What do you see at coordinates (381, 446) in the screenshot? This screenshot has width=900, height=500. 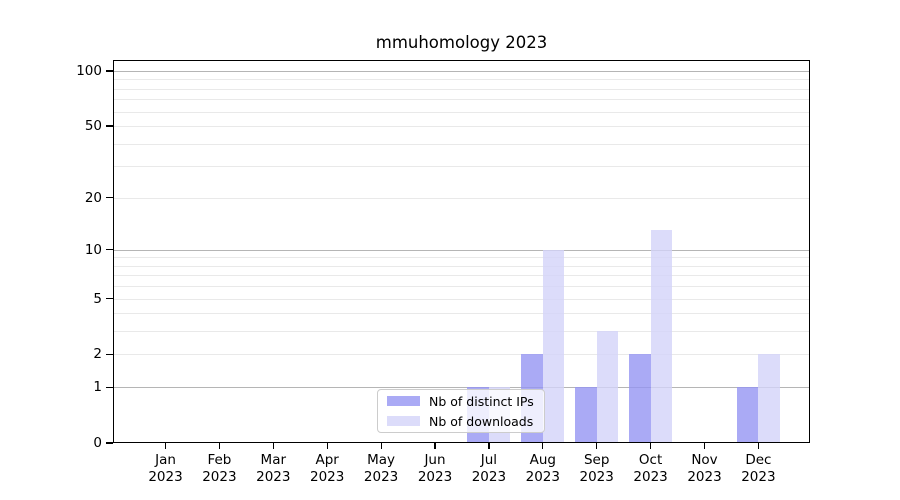 I see `x-tick-may` at bounding box center [381, 446].